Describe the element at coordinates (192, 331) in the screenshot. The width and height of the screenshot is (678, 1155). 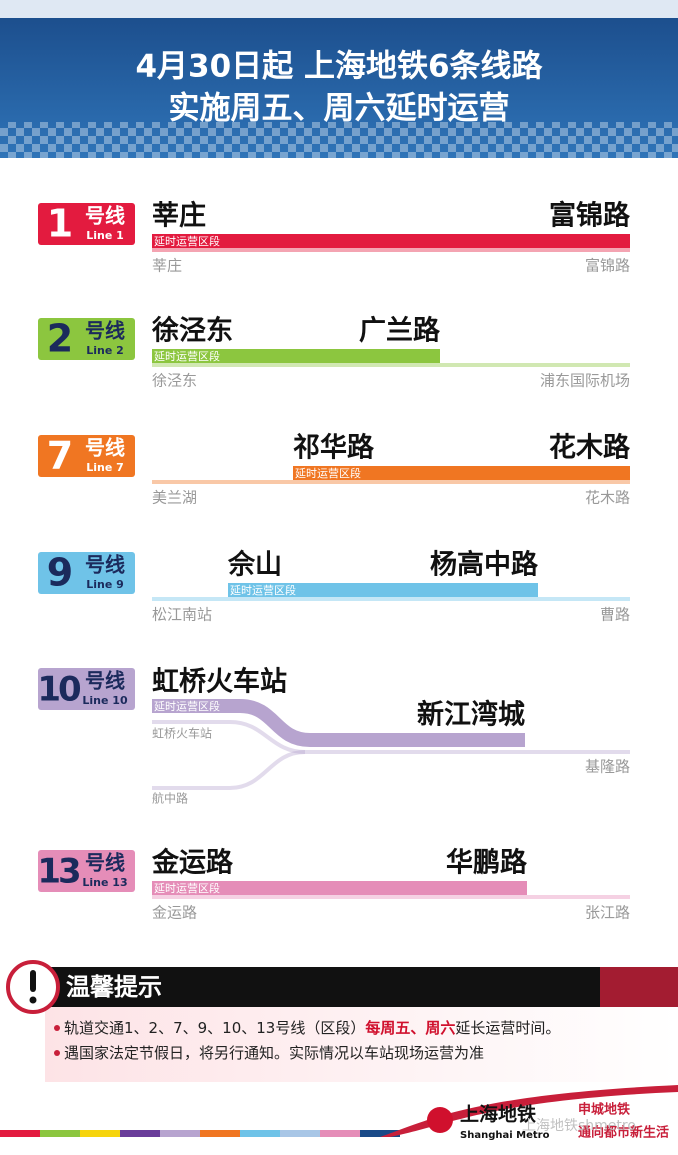
I see `start-station: 徐泾东` at that location.